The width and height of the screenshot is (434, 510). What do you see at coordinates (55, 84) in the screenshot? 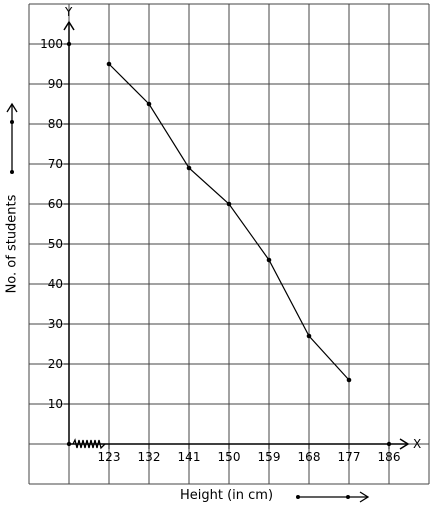
I see `y-tick-label: 90` at bounding box center [55, 84].